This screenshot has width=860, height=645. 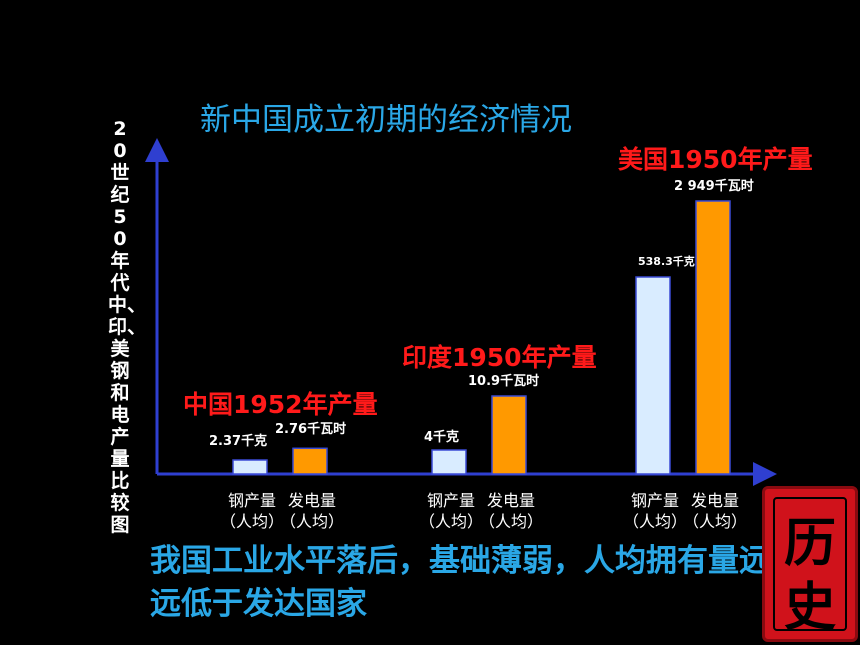 What do you see at coordinates (666, 261) in the screenshot?
I see `bar-value-label: 538.3千克` at bounding box center [666, 261].